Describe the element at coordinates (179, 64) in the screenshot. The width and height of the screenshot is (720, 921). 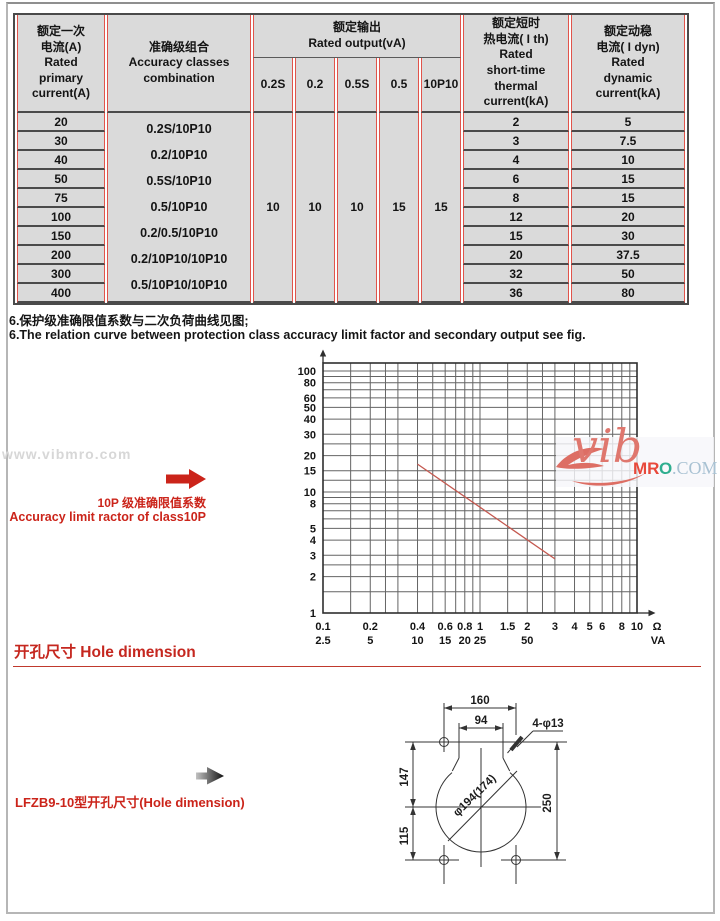
I see `header-accuracy-classes: 准确级组合 Accuracy classes combination` at that location.